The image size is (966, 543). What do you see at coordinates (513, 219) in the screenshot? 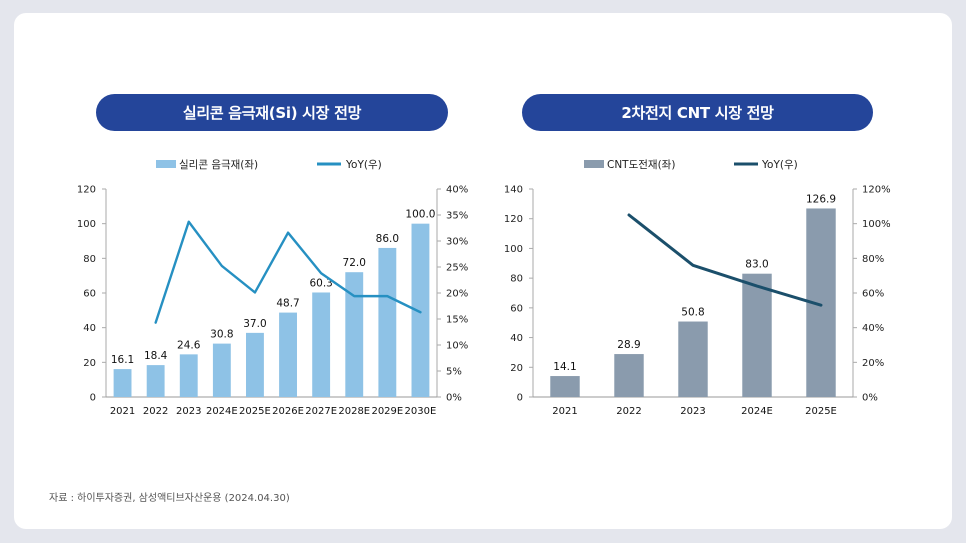
I see `c2-y-left-tick-label: 120` at bounding box center [513, 219].